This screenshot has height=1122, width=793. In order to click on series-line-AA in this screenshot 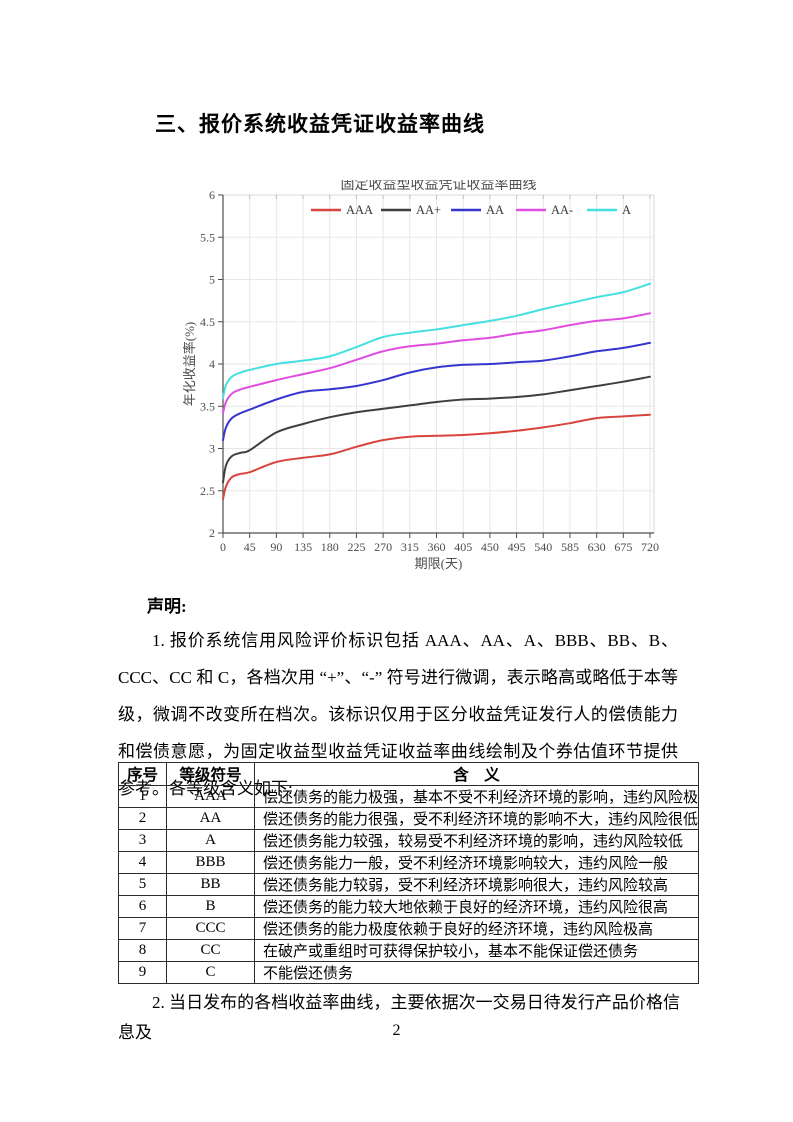, I will do `click(436, 391)`.